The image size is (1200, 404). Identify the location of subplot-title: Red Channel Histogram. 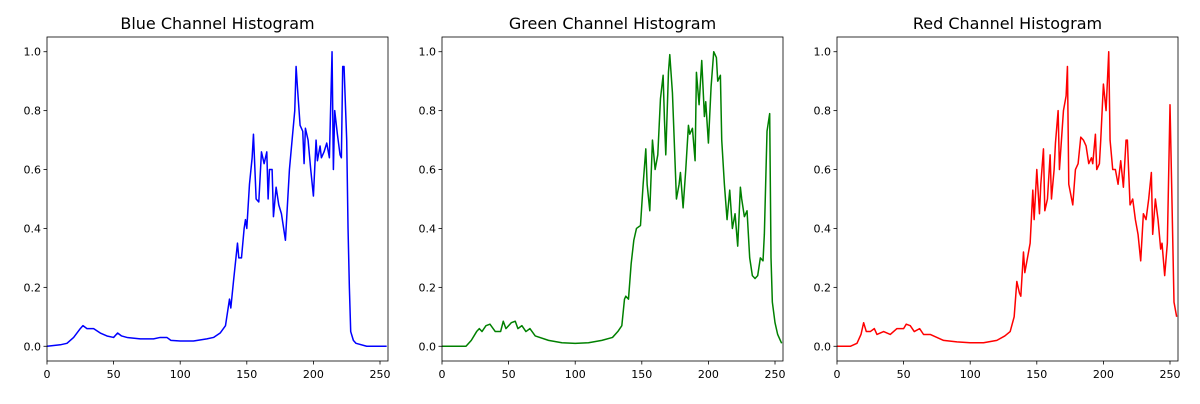
(1007, 23).